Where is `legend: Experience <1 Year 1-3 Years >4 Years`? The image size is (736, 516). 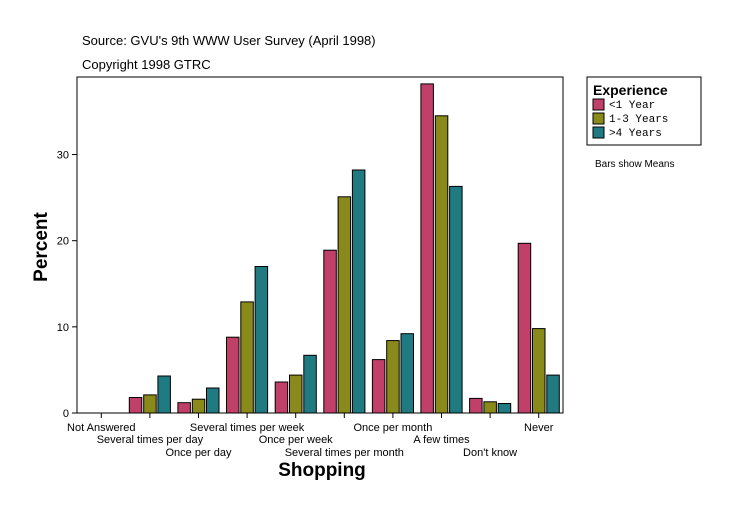
legend: Experience <1 Year 1-3 Years >4 Years is located at coordinates (644, 111).